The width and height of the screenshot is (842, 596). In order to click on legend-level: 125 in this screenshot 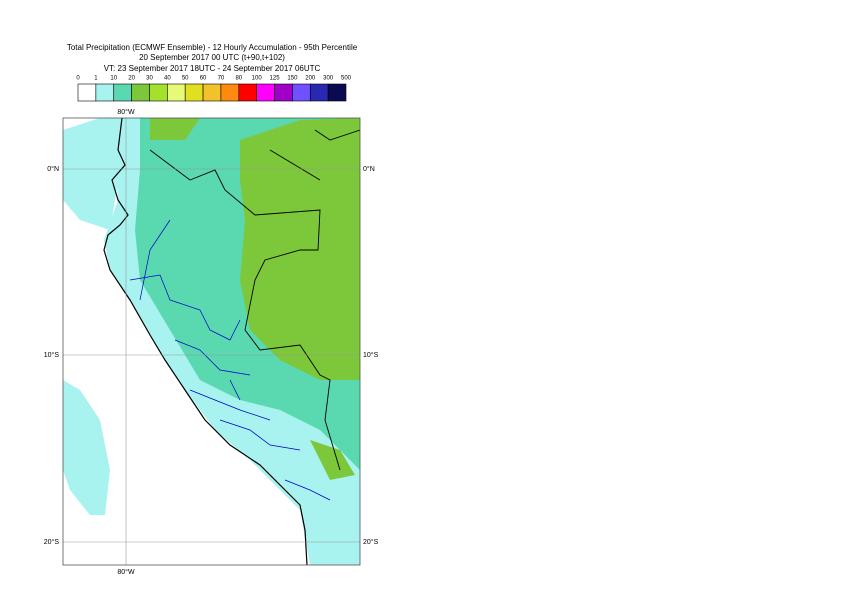, I will do `click(275, 79)`.